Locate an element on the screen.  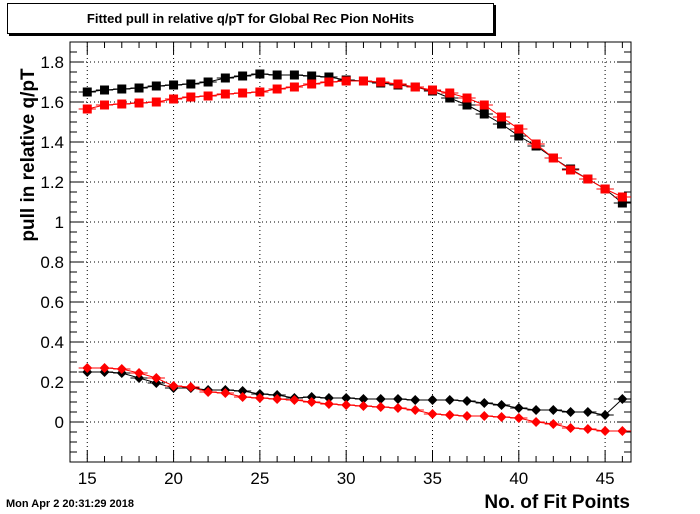
y-tick-label: 1.6 is located at coordinates (52, 102).